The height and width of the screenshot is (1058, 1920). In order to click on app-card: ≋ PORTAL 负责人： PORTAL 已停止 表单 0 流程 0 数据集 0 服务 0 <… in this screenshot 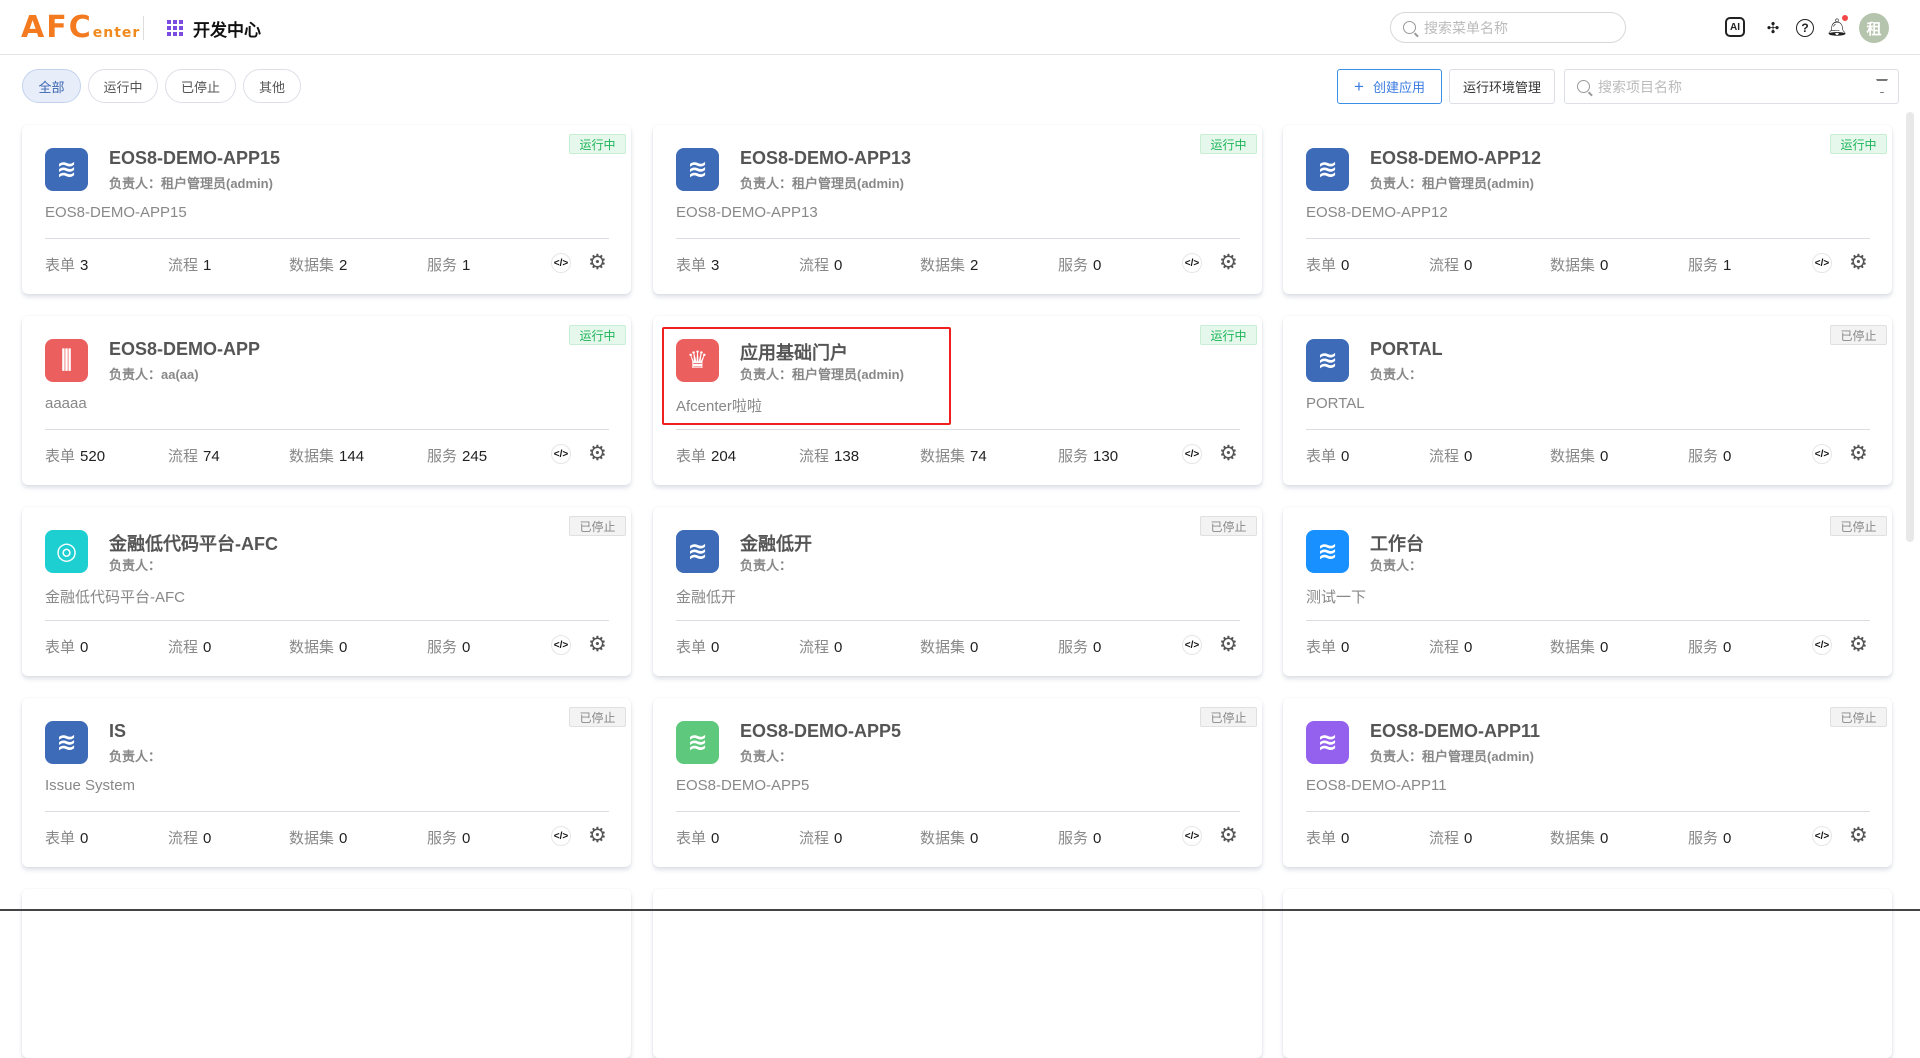, I will do `click(1587, 400)`.